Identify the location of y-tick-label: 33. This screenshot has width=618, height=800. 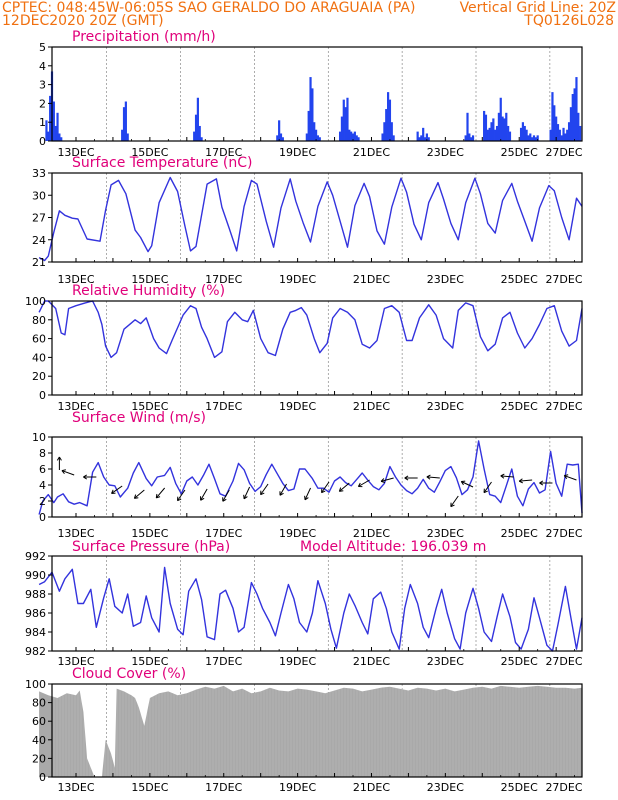
(39, 173).